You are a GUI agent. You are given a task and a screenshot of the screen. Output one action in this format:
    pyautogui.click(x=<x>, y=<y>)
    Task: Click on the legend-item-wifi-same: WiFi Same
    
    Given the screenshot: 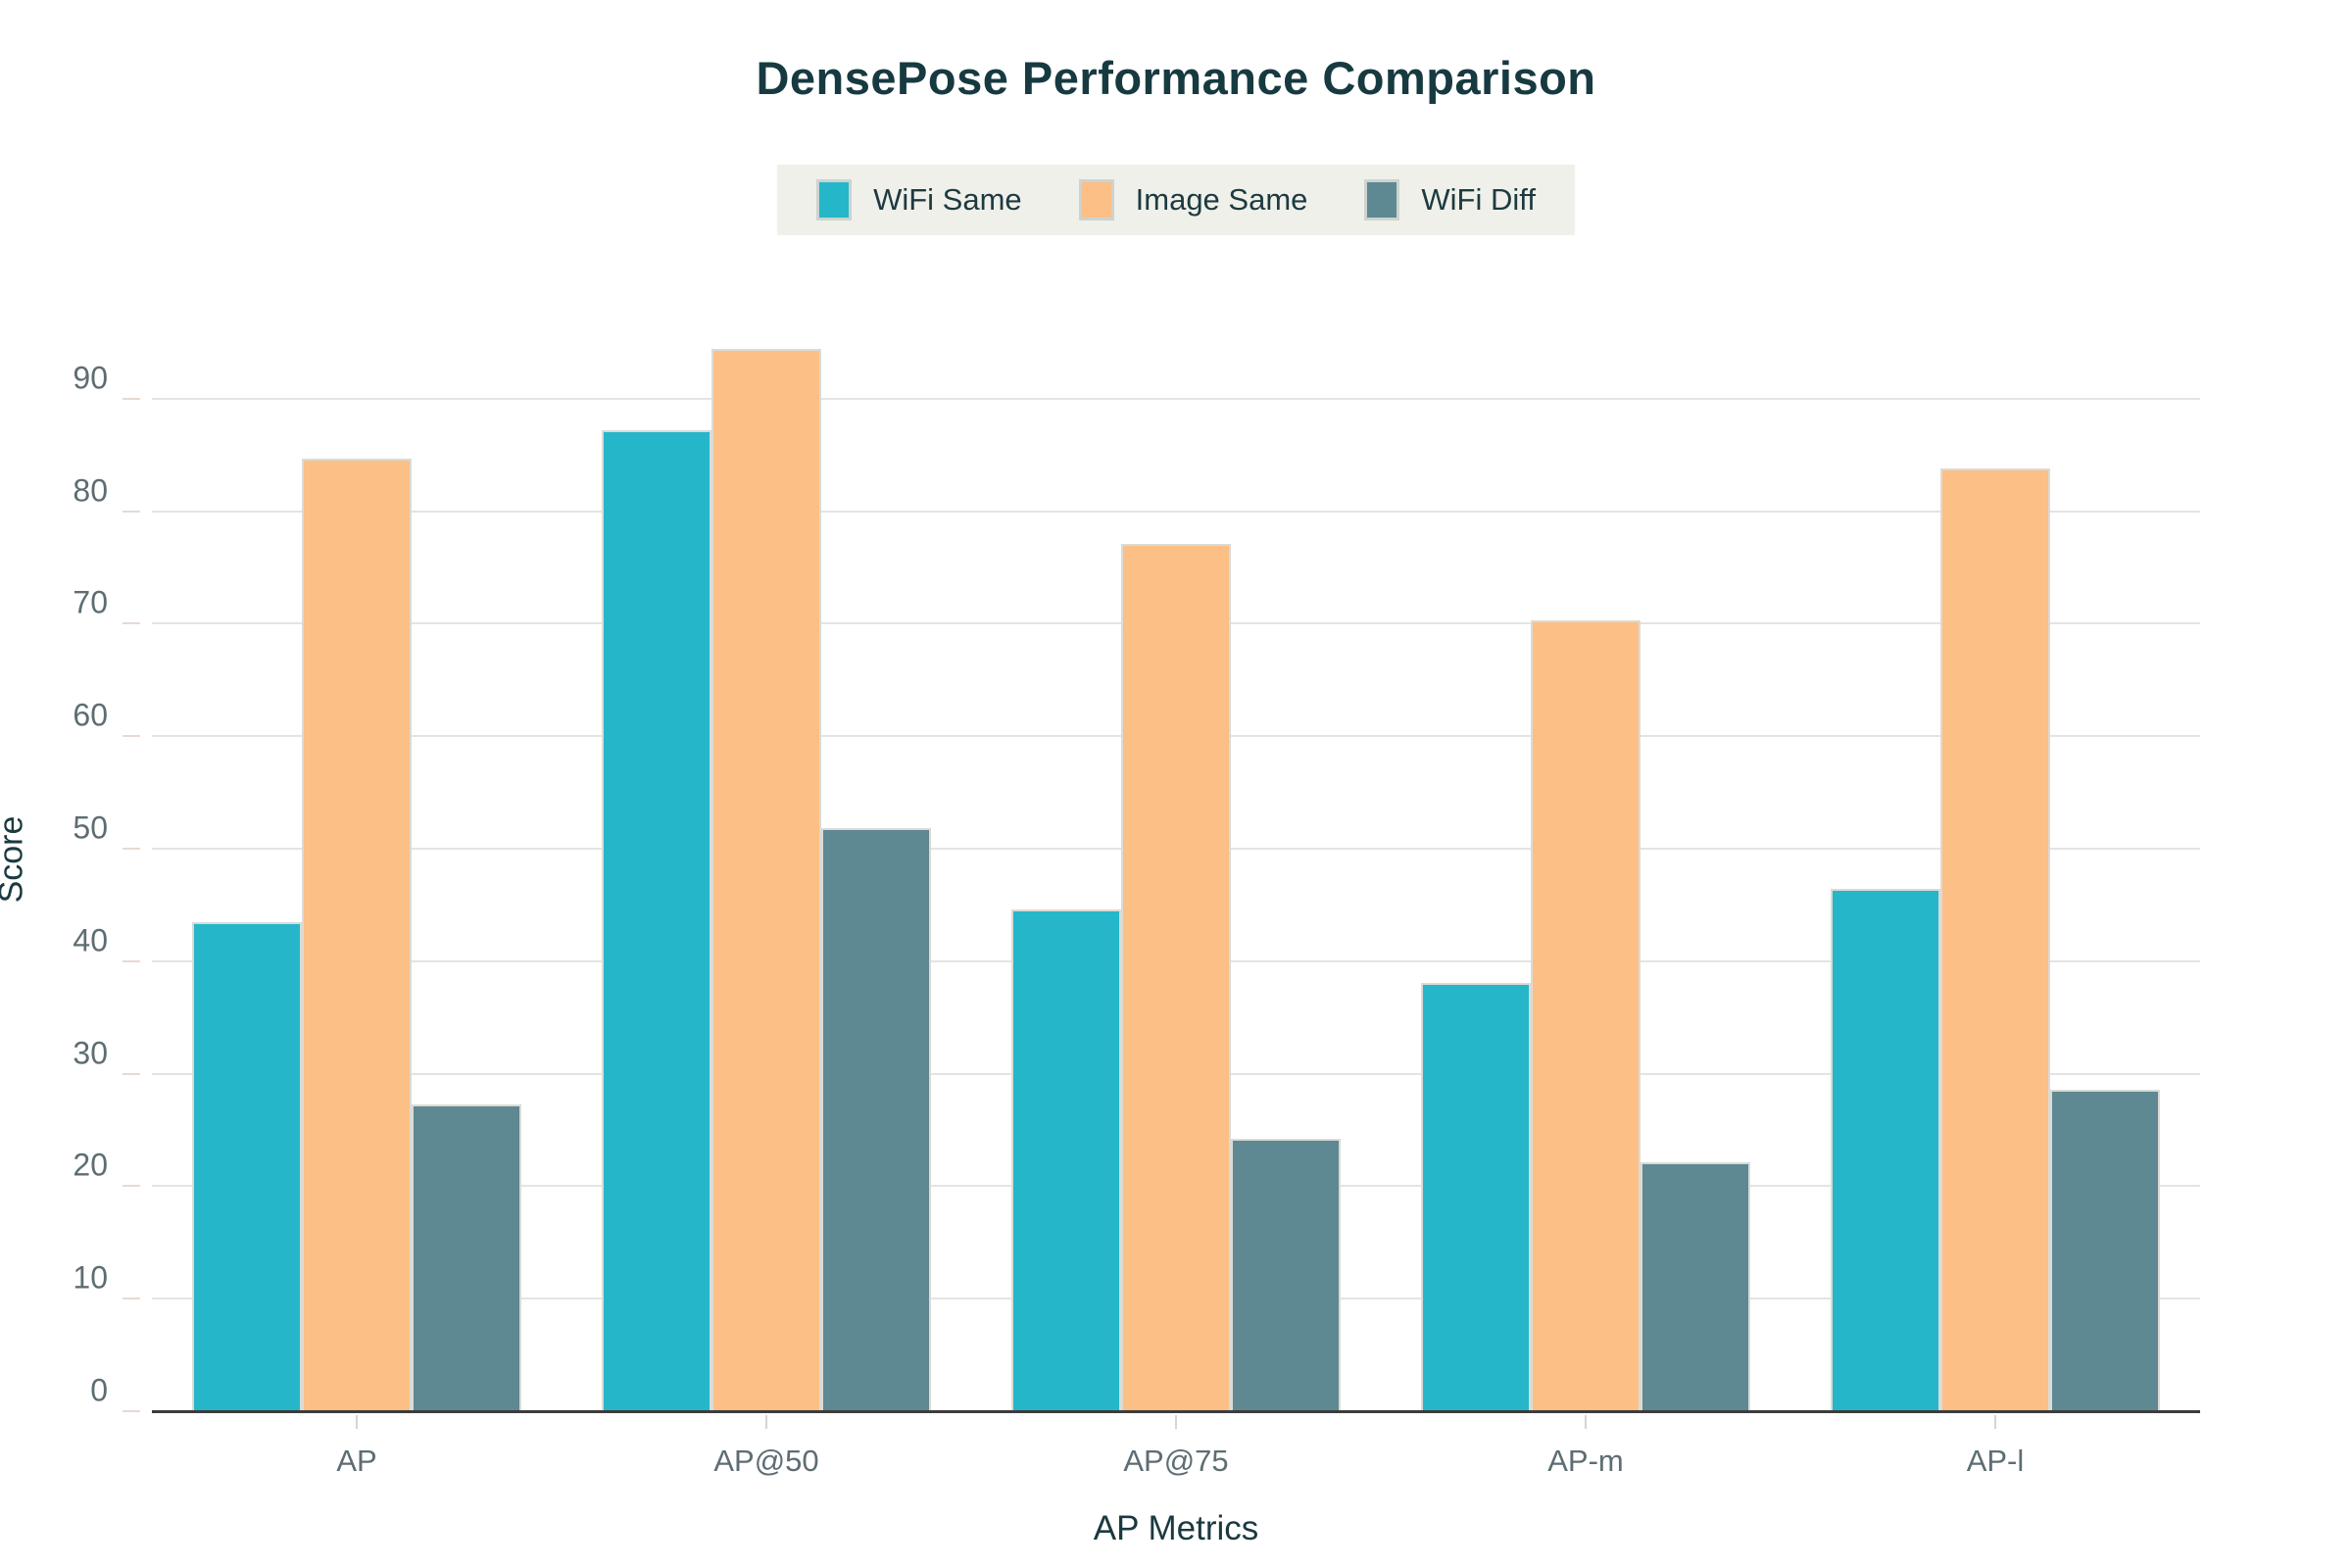 What is the action you would take?
    pyautogui.click(x=919, y=199)
    